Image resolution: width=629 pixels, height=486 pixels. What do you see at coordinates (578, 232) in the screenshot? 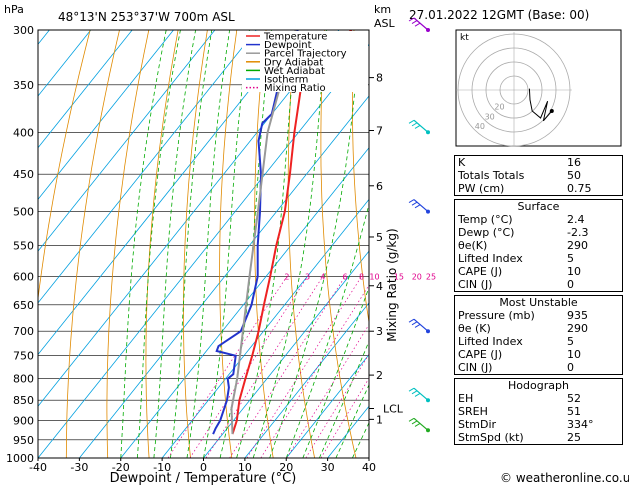
I see `surface-value: -2.3` at bounding box center [578, 232].